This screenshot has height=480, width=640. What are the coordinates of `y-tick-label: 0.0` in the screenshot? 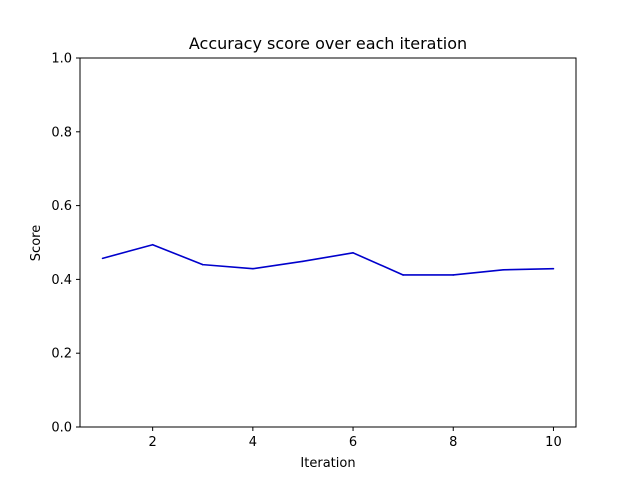 It's located at (61, 428).